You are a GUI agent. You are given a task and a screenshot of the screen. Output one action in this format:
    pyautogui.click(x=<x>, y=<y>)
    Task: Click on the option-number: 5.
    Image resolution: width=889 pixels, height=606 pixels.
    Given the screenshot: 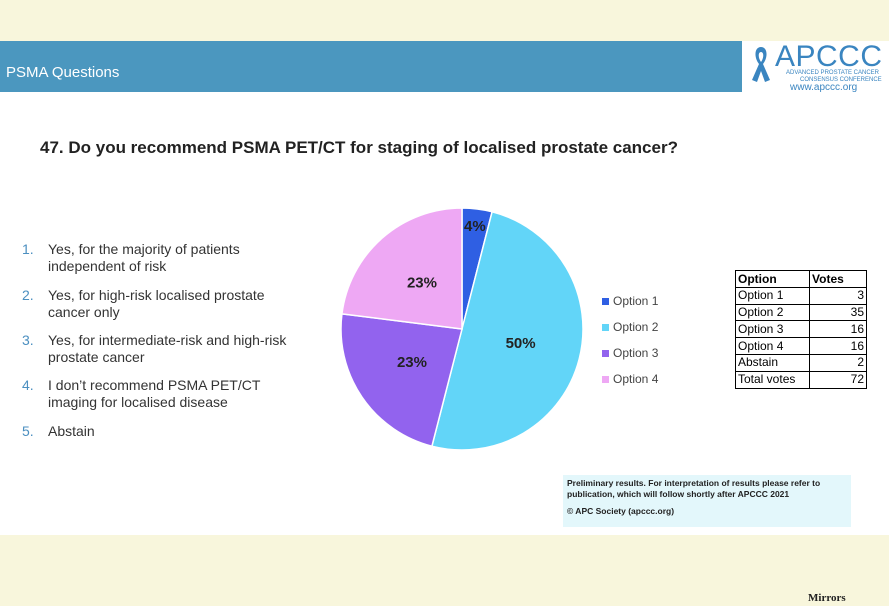 What is the action you would take?
    pyautogui.click(x=28, y=431)
    